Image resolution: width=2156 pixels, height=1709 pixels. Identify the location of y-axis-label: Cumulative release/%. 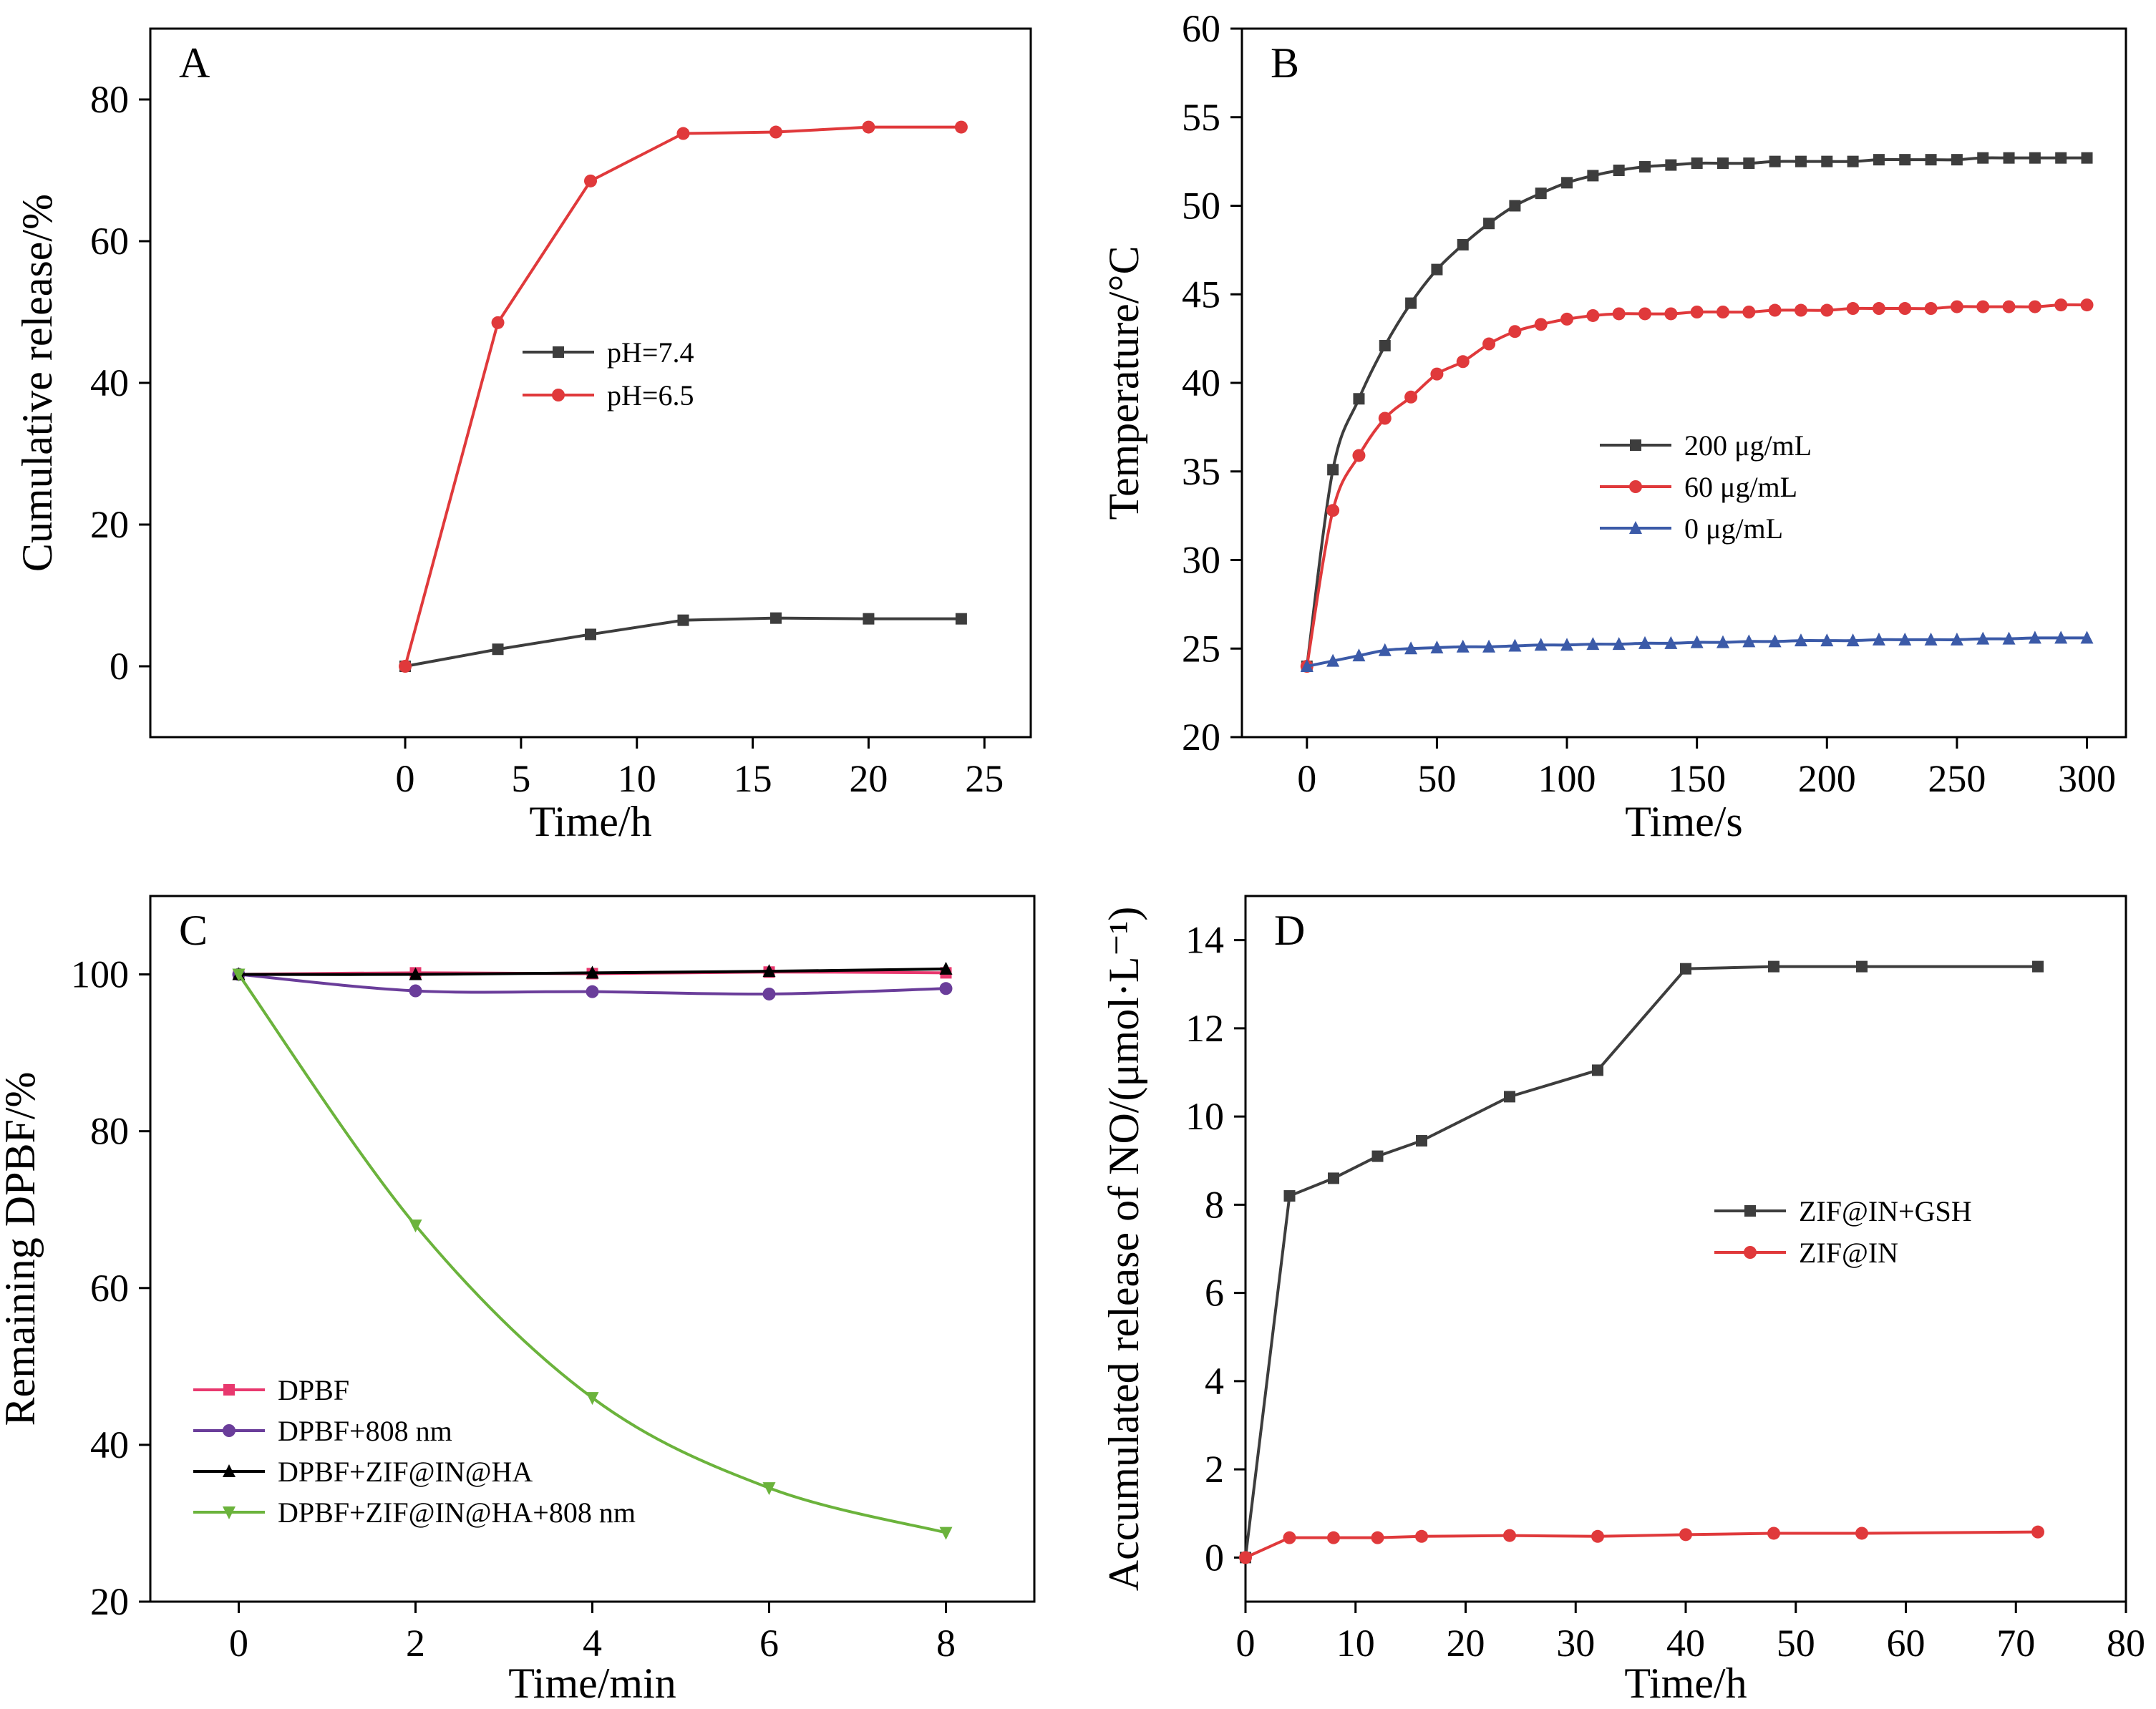
(37, 383).